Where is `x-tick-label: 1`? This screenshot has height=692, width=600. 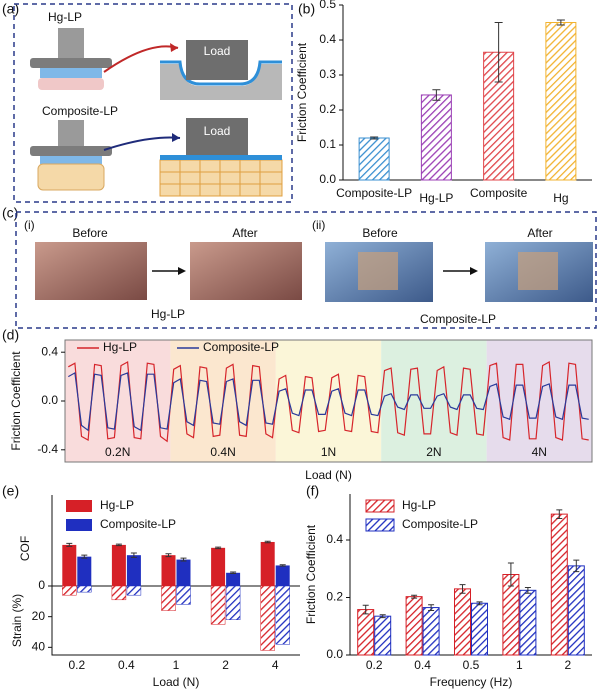
x-tick-label: 1 is located at coordinates (519, 665).